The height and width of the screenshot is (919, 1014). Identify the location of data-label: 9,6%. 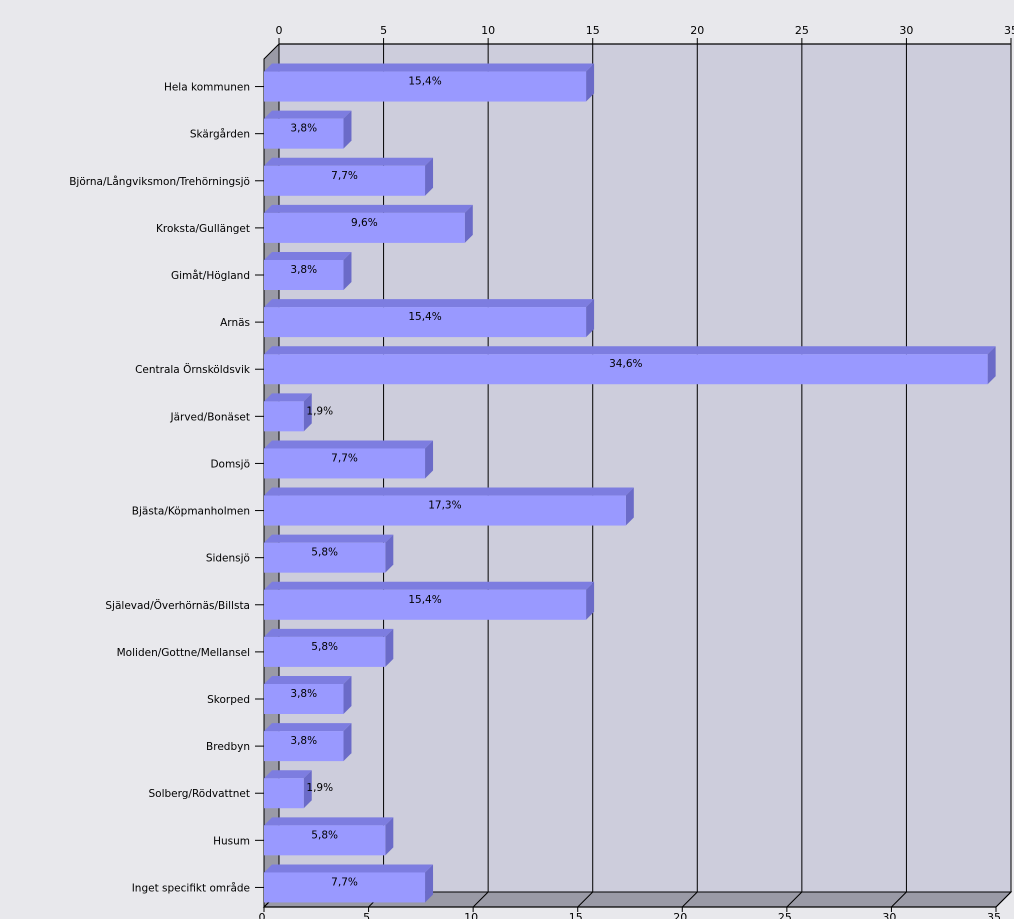
(364, 223).